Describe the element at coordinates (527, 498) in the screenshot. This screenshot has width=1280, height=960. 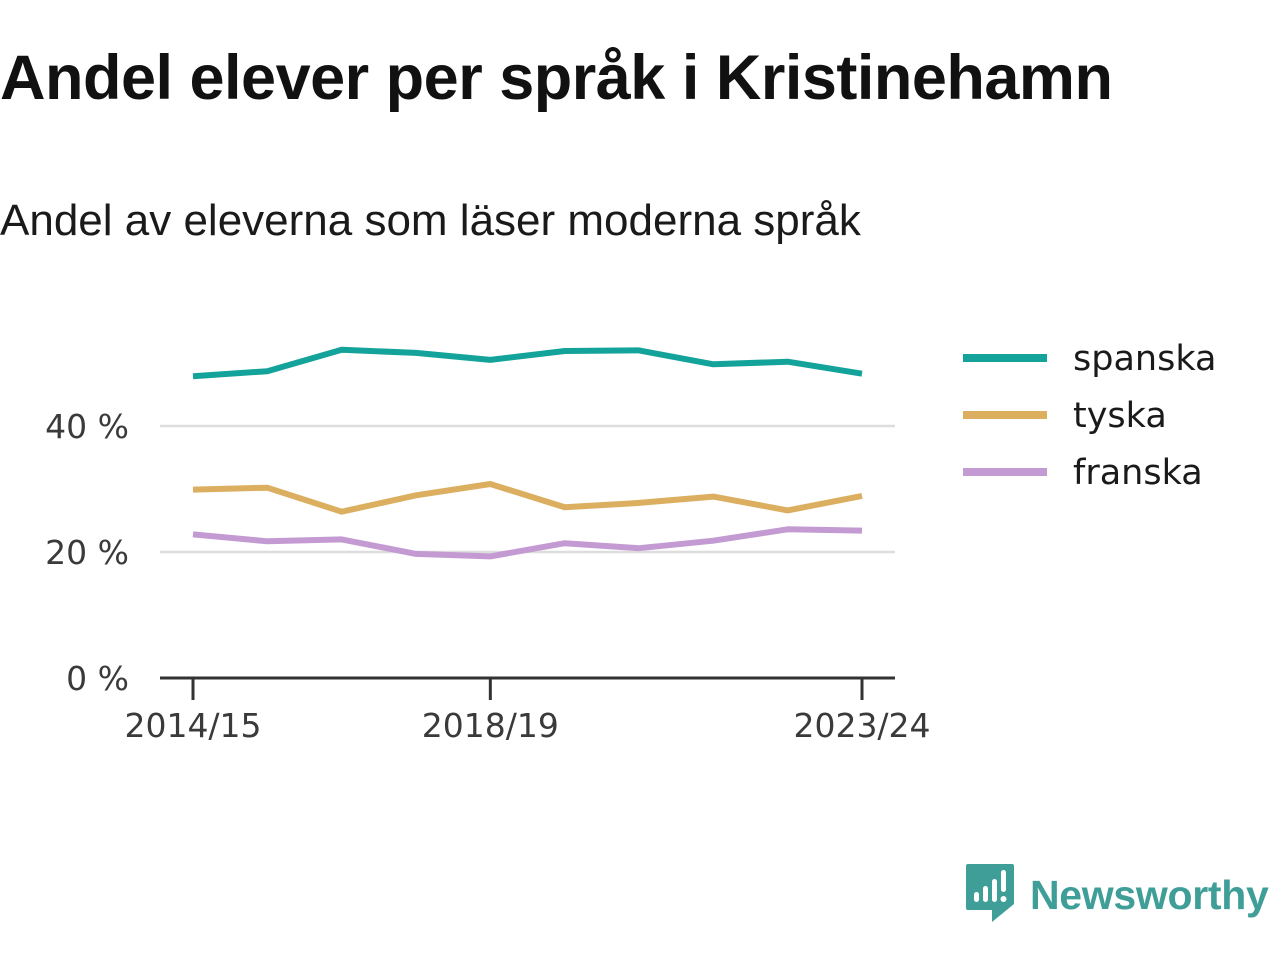
I see `series-line-tyska` at that location.